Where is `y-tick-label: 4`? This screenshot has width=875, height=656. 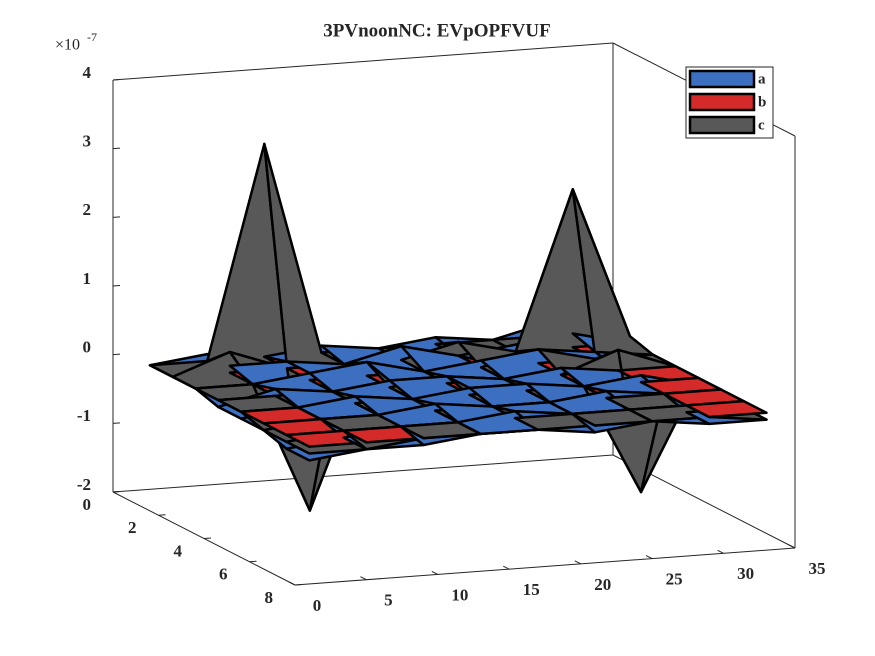 y-tick-label: 4 is located at coordinates (178, 550).